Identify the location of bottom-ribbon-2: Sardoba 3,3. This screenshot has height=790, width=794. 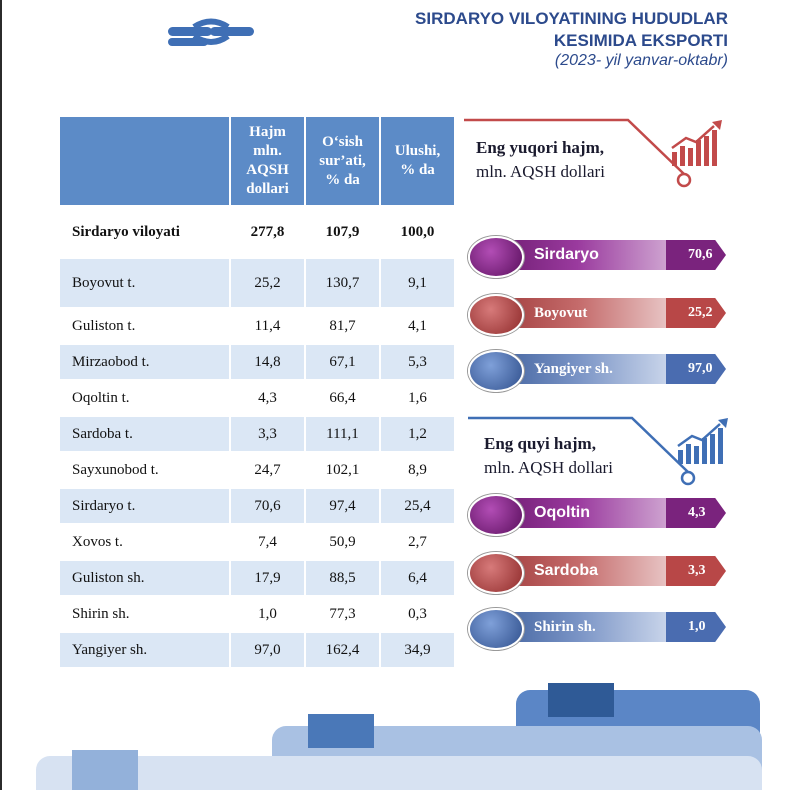
(608, 573).